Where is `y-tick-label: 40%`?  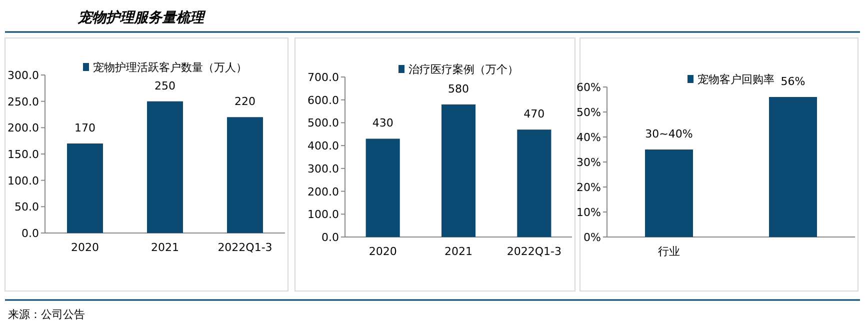
y-tick-label: 40% is located at coordinates (588, 137).